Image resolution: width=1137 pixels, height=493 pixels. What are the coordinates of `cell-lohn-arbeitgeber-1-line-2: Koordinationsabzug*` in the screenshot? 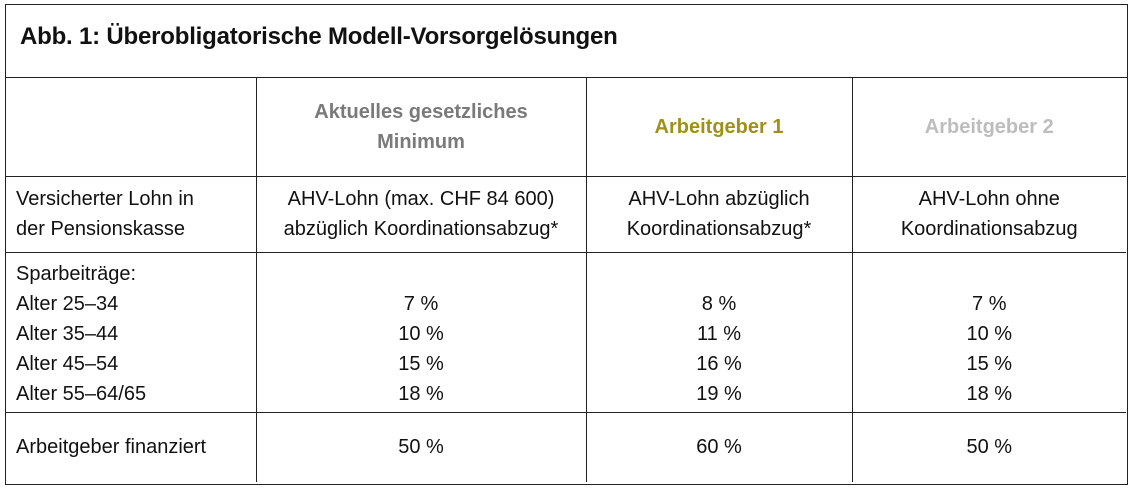 It's located at (719, 229).